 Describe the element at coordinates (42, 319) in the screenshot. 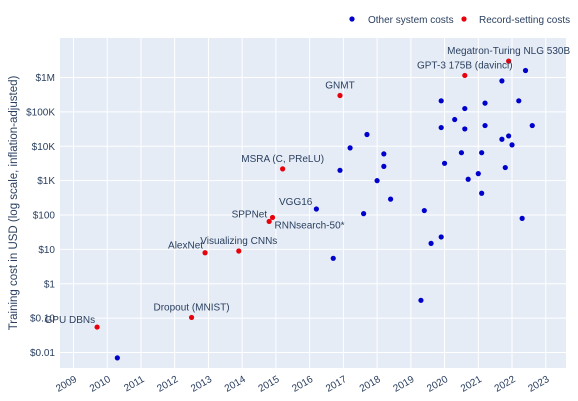

I see `y-tick-label: $0.10` at that location.